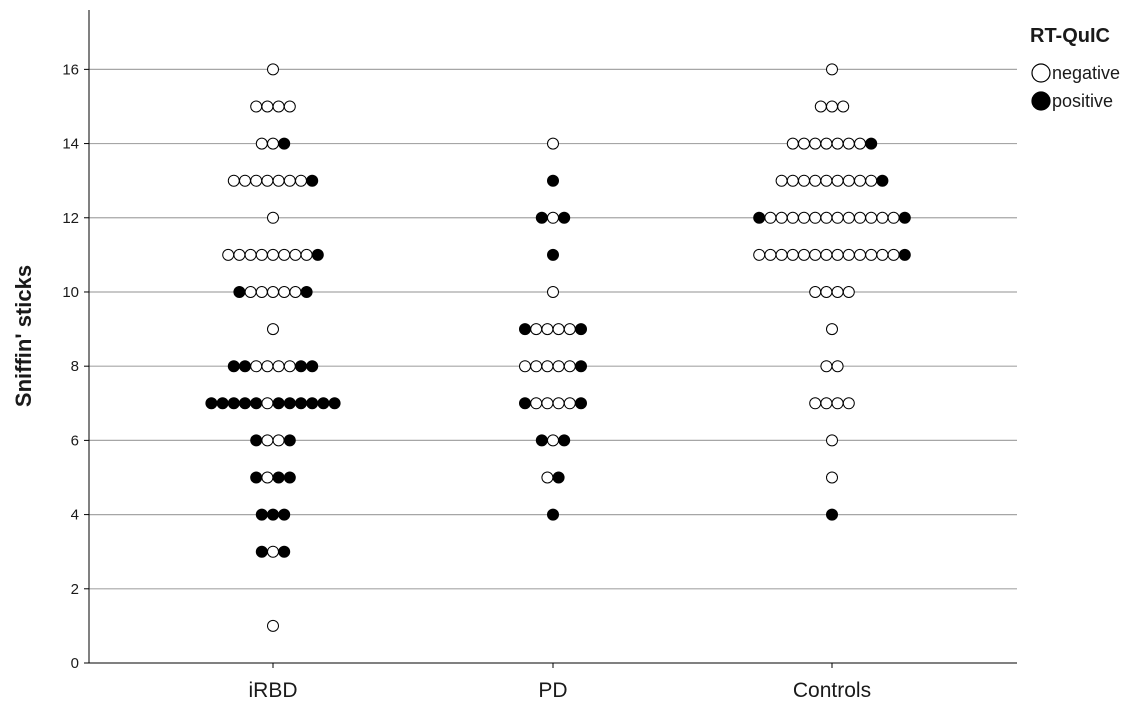 Image resolution: width=1144 pixels, height=708 pixels. Describe the element at coordinates (1041, 73) in the screenshot. I see `legend-marker-negative` at that location.